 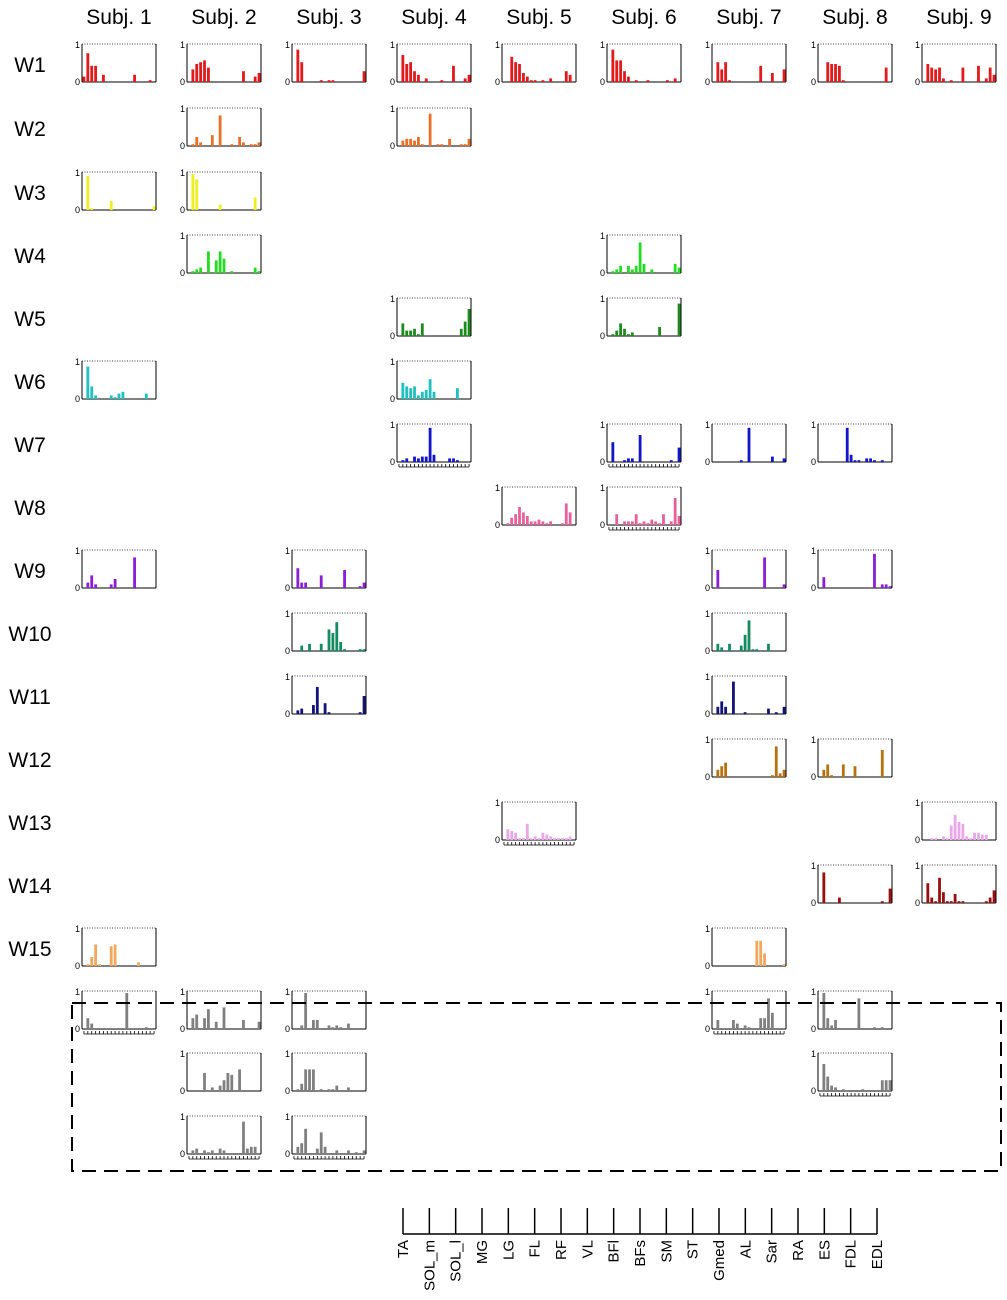 What do you see at coordinates (30, 507) in the screenshot?
I see `synergy-row-labels: W1 W2 W3 W4 W5 W6 W7 W8 W9 W10 W11 W12 W13 W14 W15` at bounding box center [30, 507].